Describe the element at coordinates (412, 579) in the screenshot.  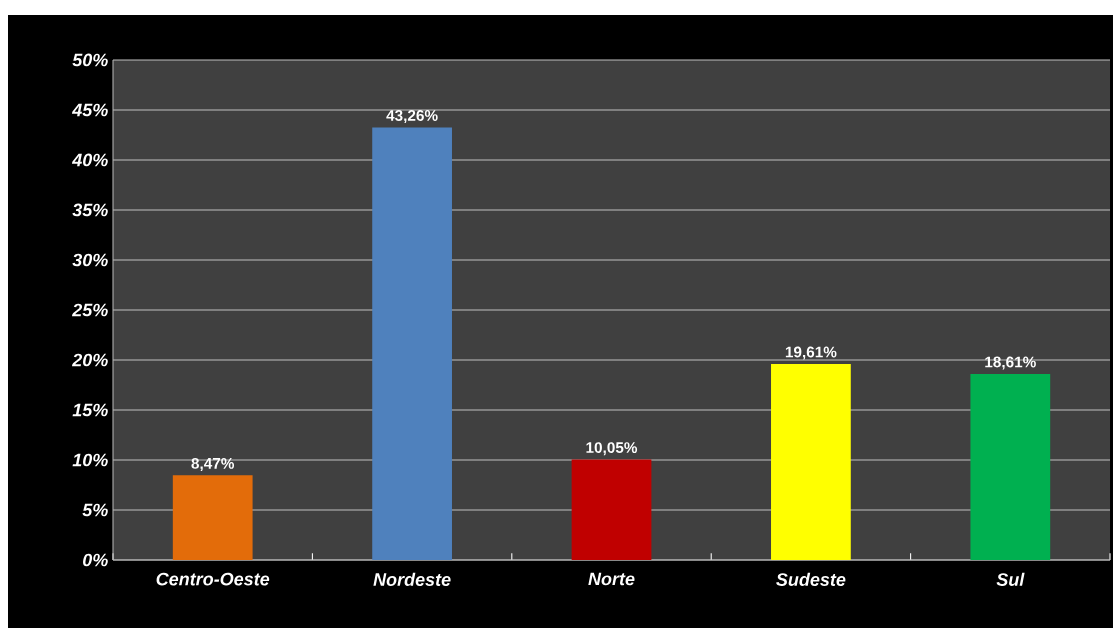
I see `x-tick-label: Nordeste` at that location.